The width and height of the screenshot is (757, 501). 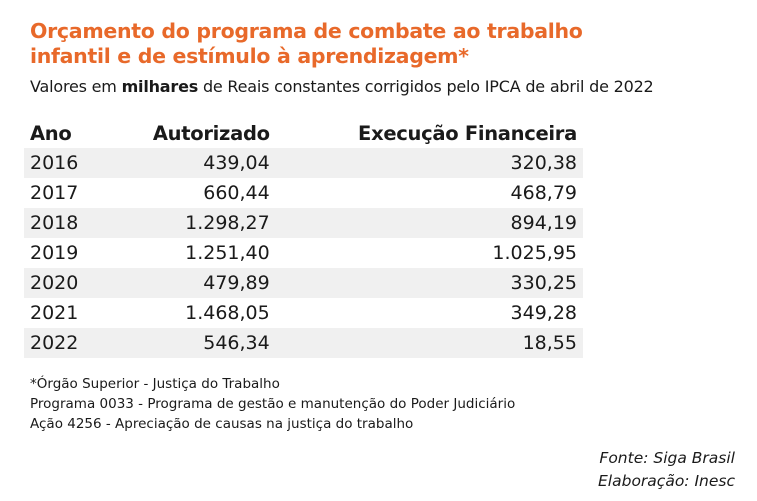 What do you see at coordinates (160, 86) in the screenshot?
I see `subtitle-bold: milhares` at bounding box center [160, 86].